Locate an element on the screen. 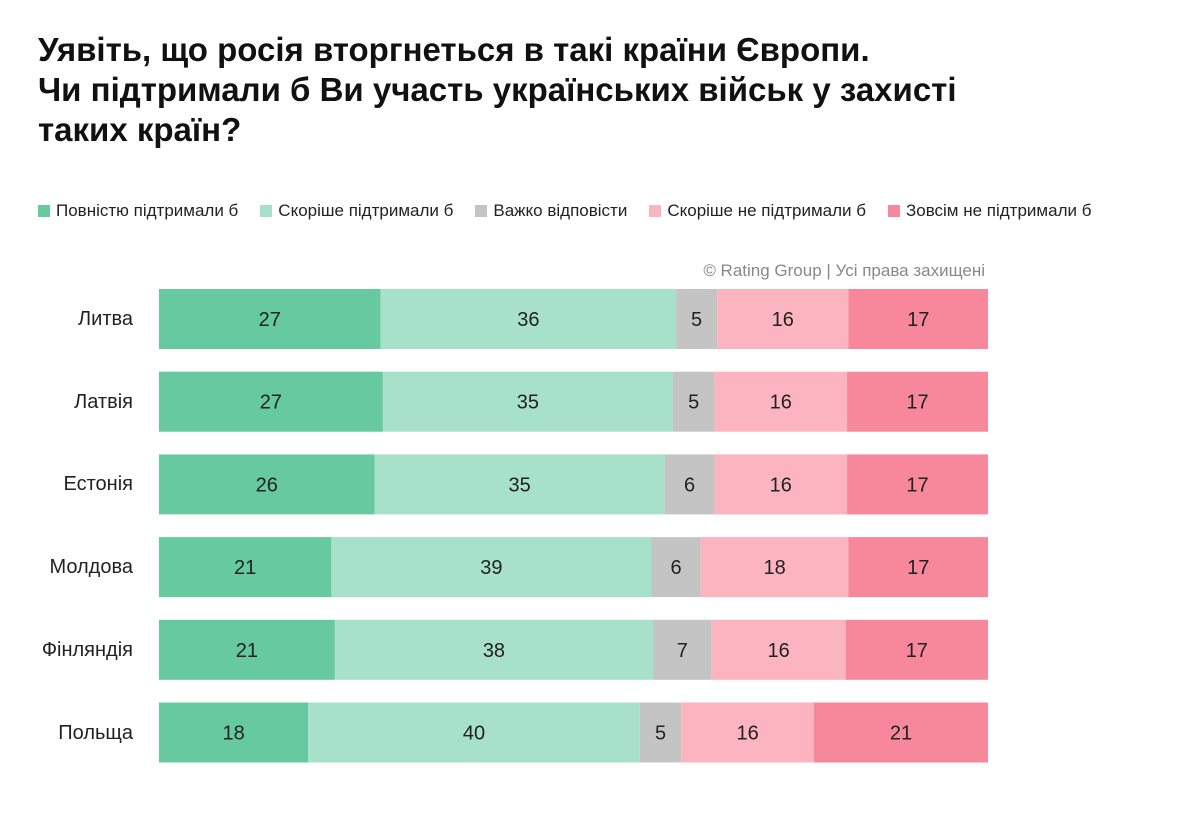  data-label: 26 is located at coordinates (267, 485).